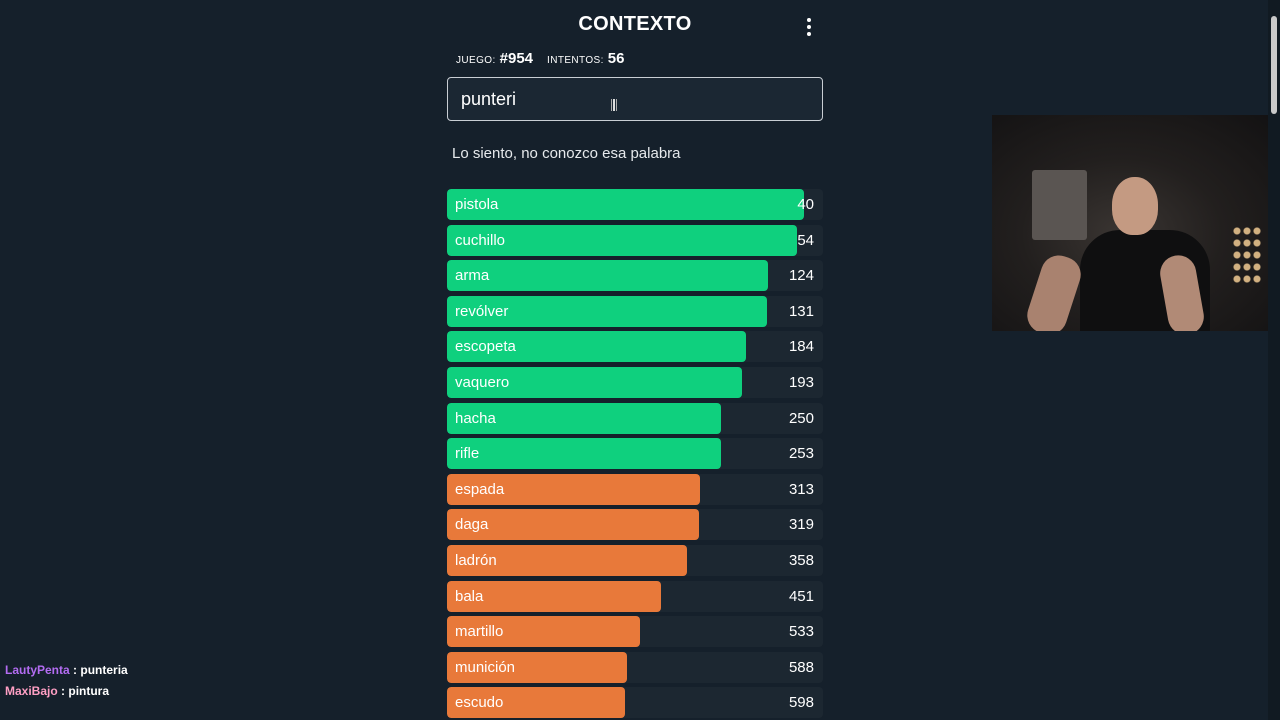 The width and height of the screenshot is (1280, 720). I want to click on chat-message: punteria, so click(104, 670).